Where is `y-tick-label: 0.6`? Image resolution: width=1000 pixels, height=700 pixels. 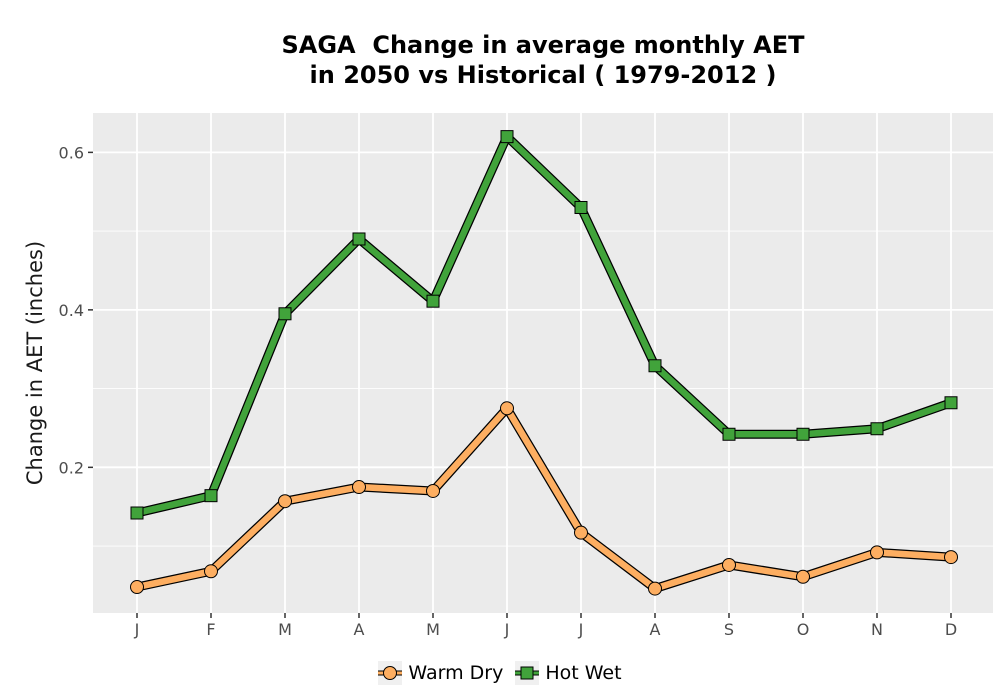 y-tick-label: 0.6 is located at coordinates (71, 152).